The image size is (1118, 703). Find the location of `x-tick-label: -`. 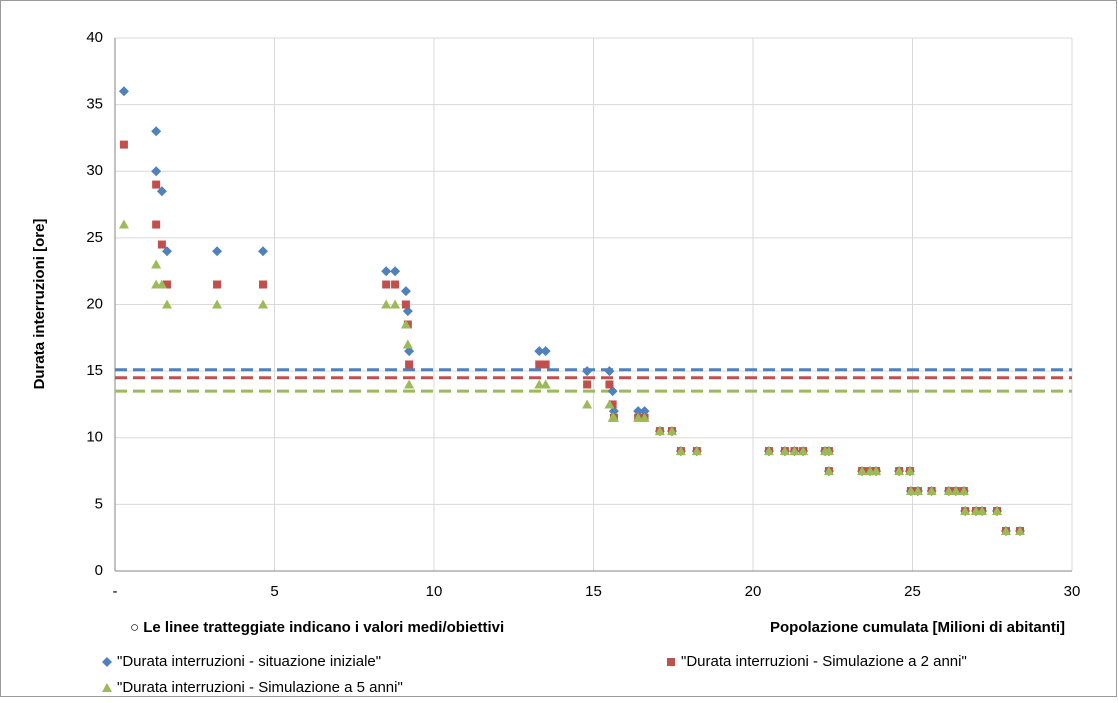

x-tick-label: - is located at coordinates (115, 591).